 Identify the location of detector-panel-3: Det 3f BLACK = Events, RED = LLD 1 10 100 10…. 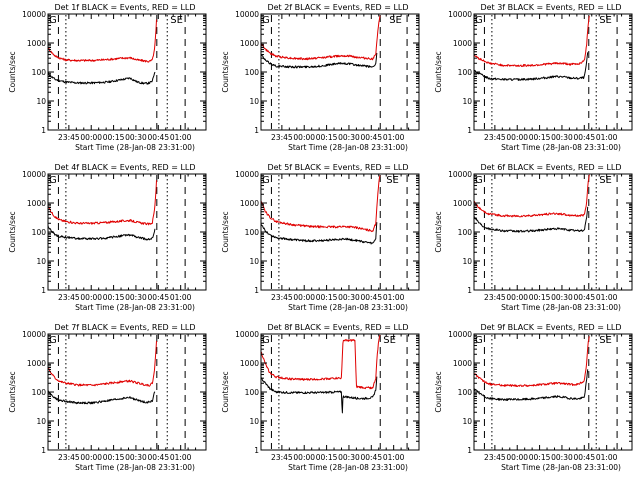
(533, 77).